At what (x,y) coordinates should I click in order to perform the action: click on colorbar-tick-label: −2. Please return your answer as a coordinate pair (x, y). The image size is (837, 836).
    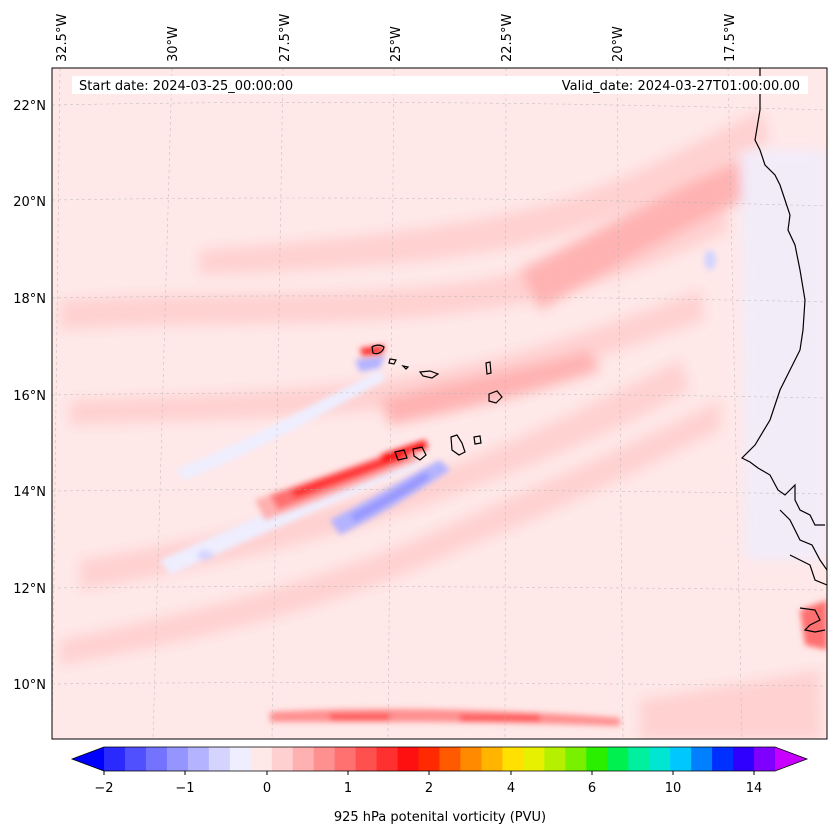
    Looking at the image, I should click on (103, 788).